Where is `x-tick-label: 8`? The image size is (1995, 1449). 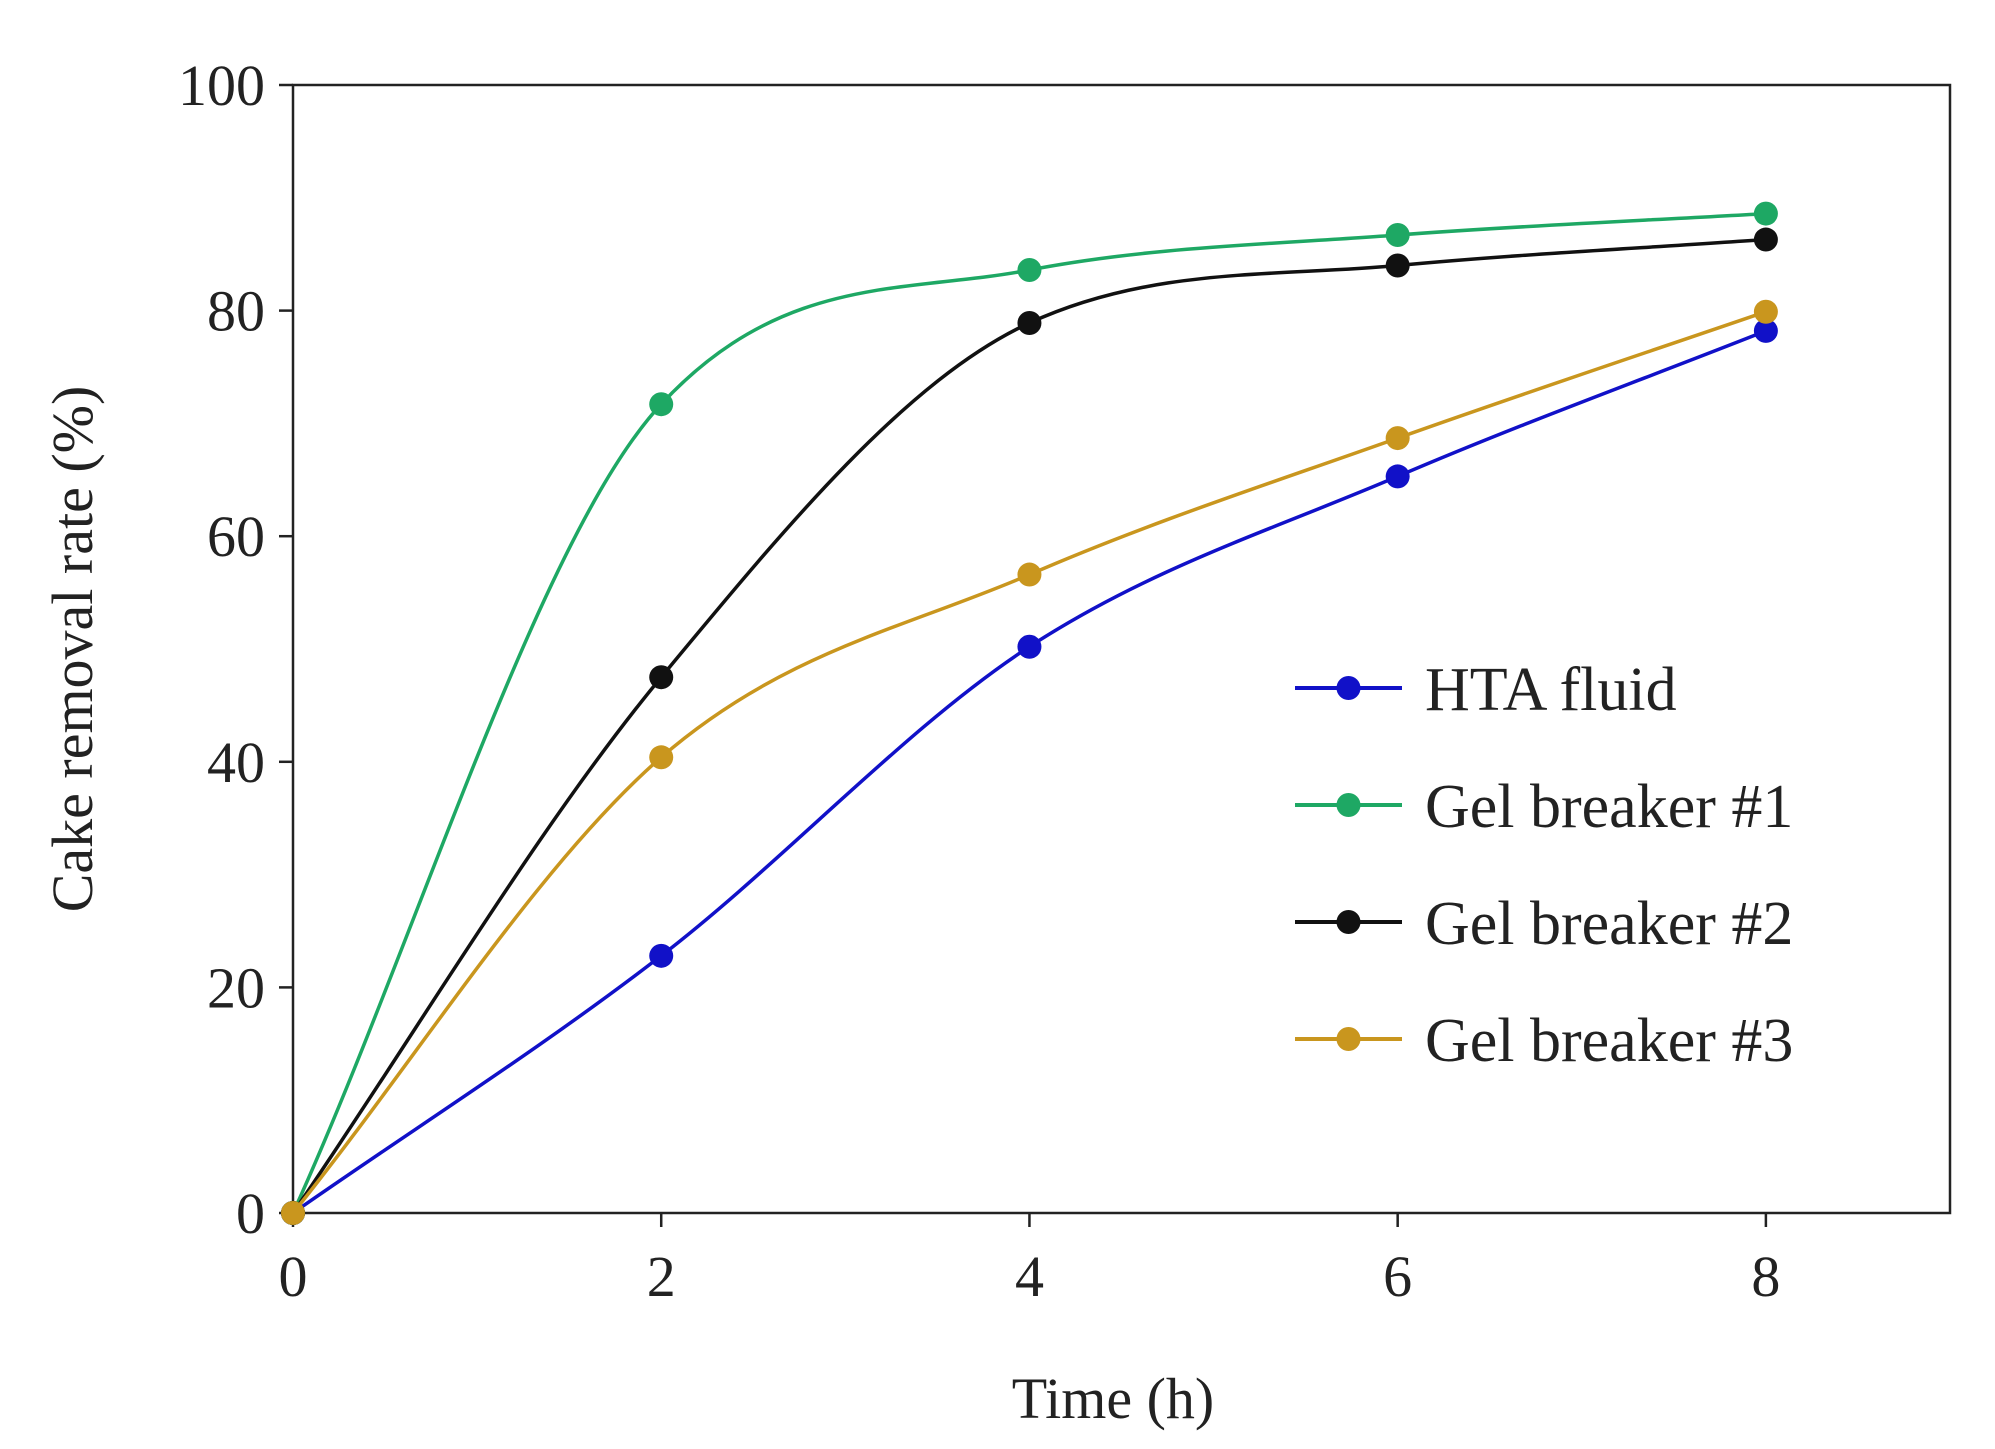
x-tick-label: 8 is located at coordinates (1765, 1276).